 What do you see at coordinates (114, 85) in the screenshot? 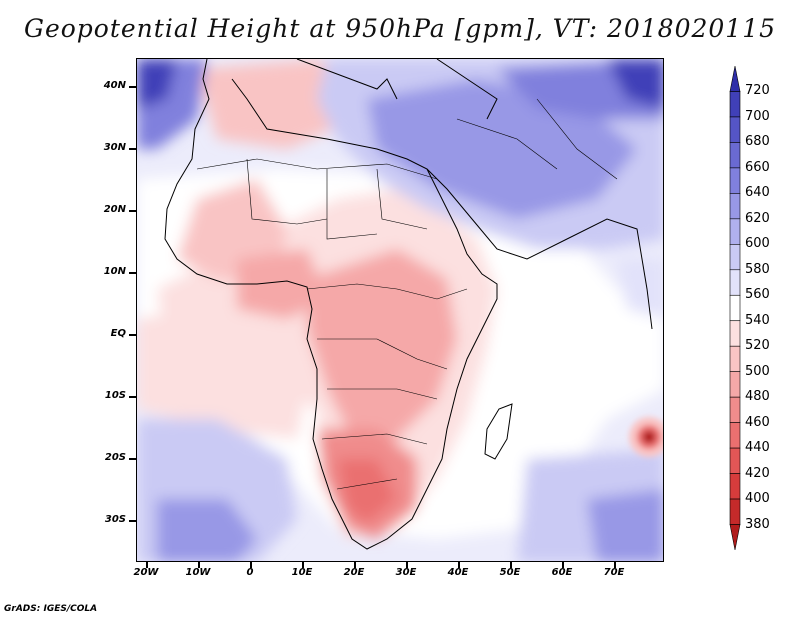
I see `lat-label-40n: 40N` at bounding box center [114, 85].